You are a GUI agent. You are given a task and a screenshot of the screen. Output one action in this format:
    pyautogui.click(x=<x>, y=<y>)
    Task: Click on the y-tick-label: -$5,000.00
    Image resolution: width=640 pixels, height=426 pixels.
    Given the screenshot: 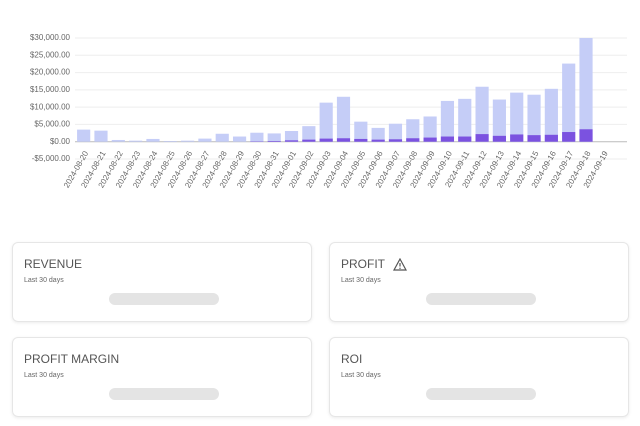 What is the action you would take?
    pyautogui.click(x=51, y=158)
    